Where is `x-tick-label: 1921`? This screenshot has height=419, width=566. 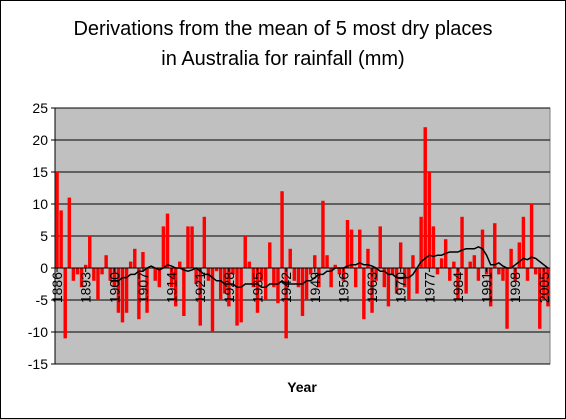
x-tick-label: 1921 is located at coordinates (200, 287).